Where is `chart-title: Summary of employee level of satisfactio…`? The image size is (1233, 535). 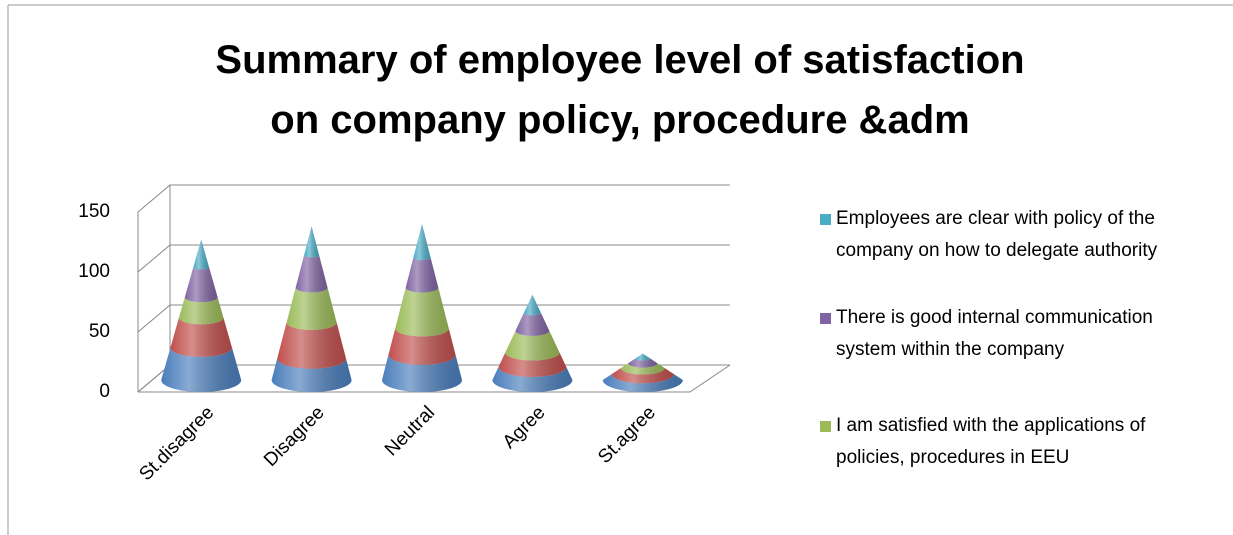 chart-title: Summary of employee level of satisfactio… is located at coordinates (619, 90).